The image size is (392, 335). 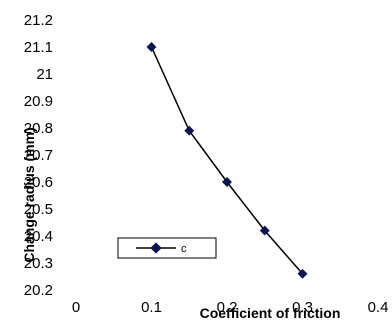 I want to click on x-tick-label: 0.1, so click(x=151, y=307).